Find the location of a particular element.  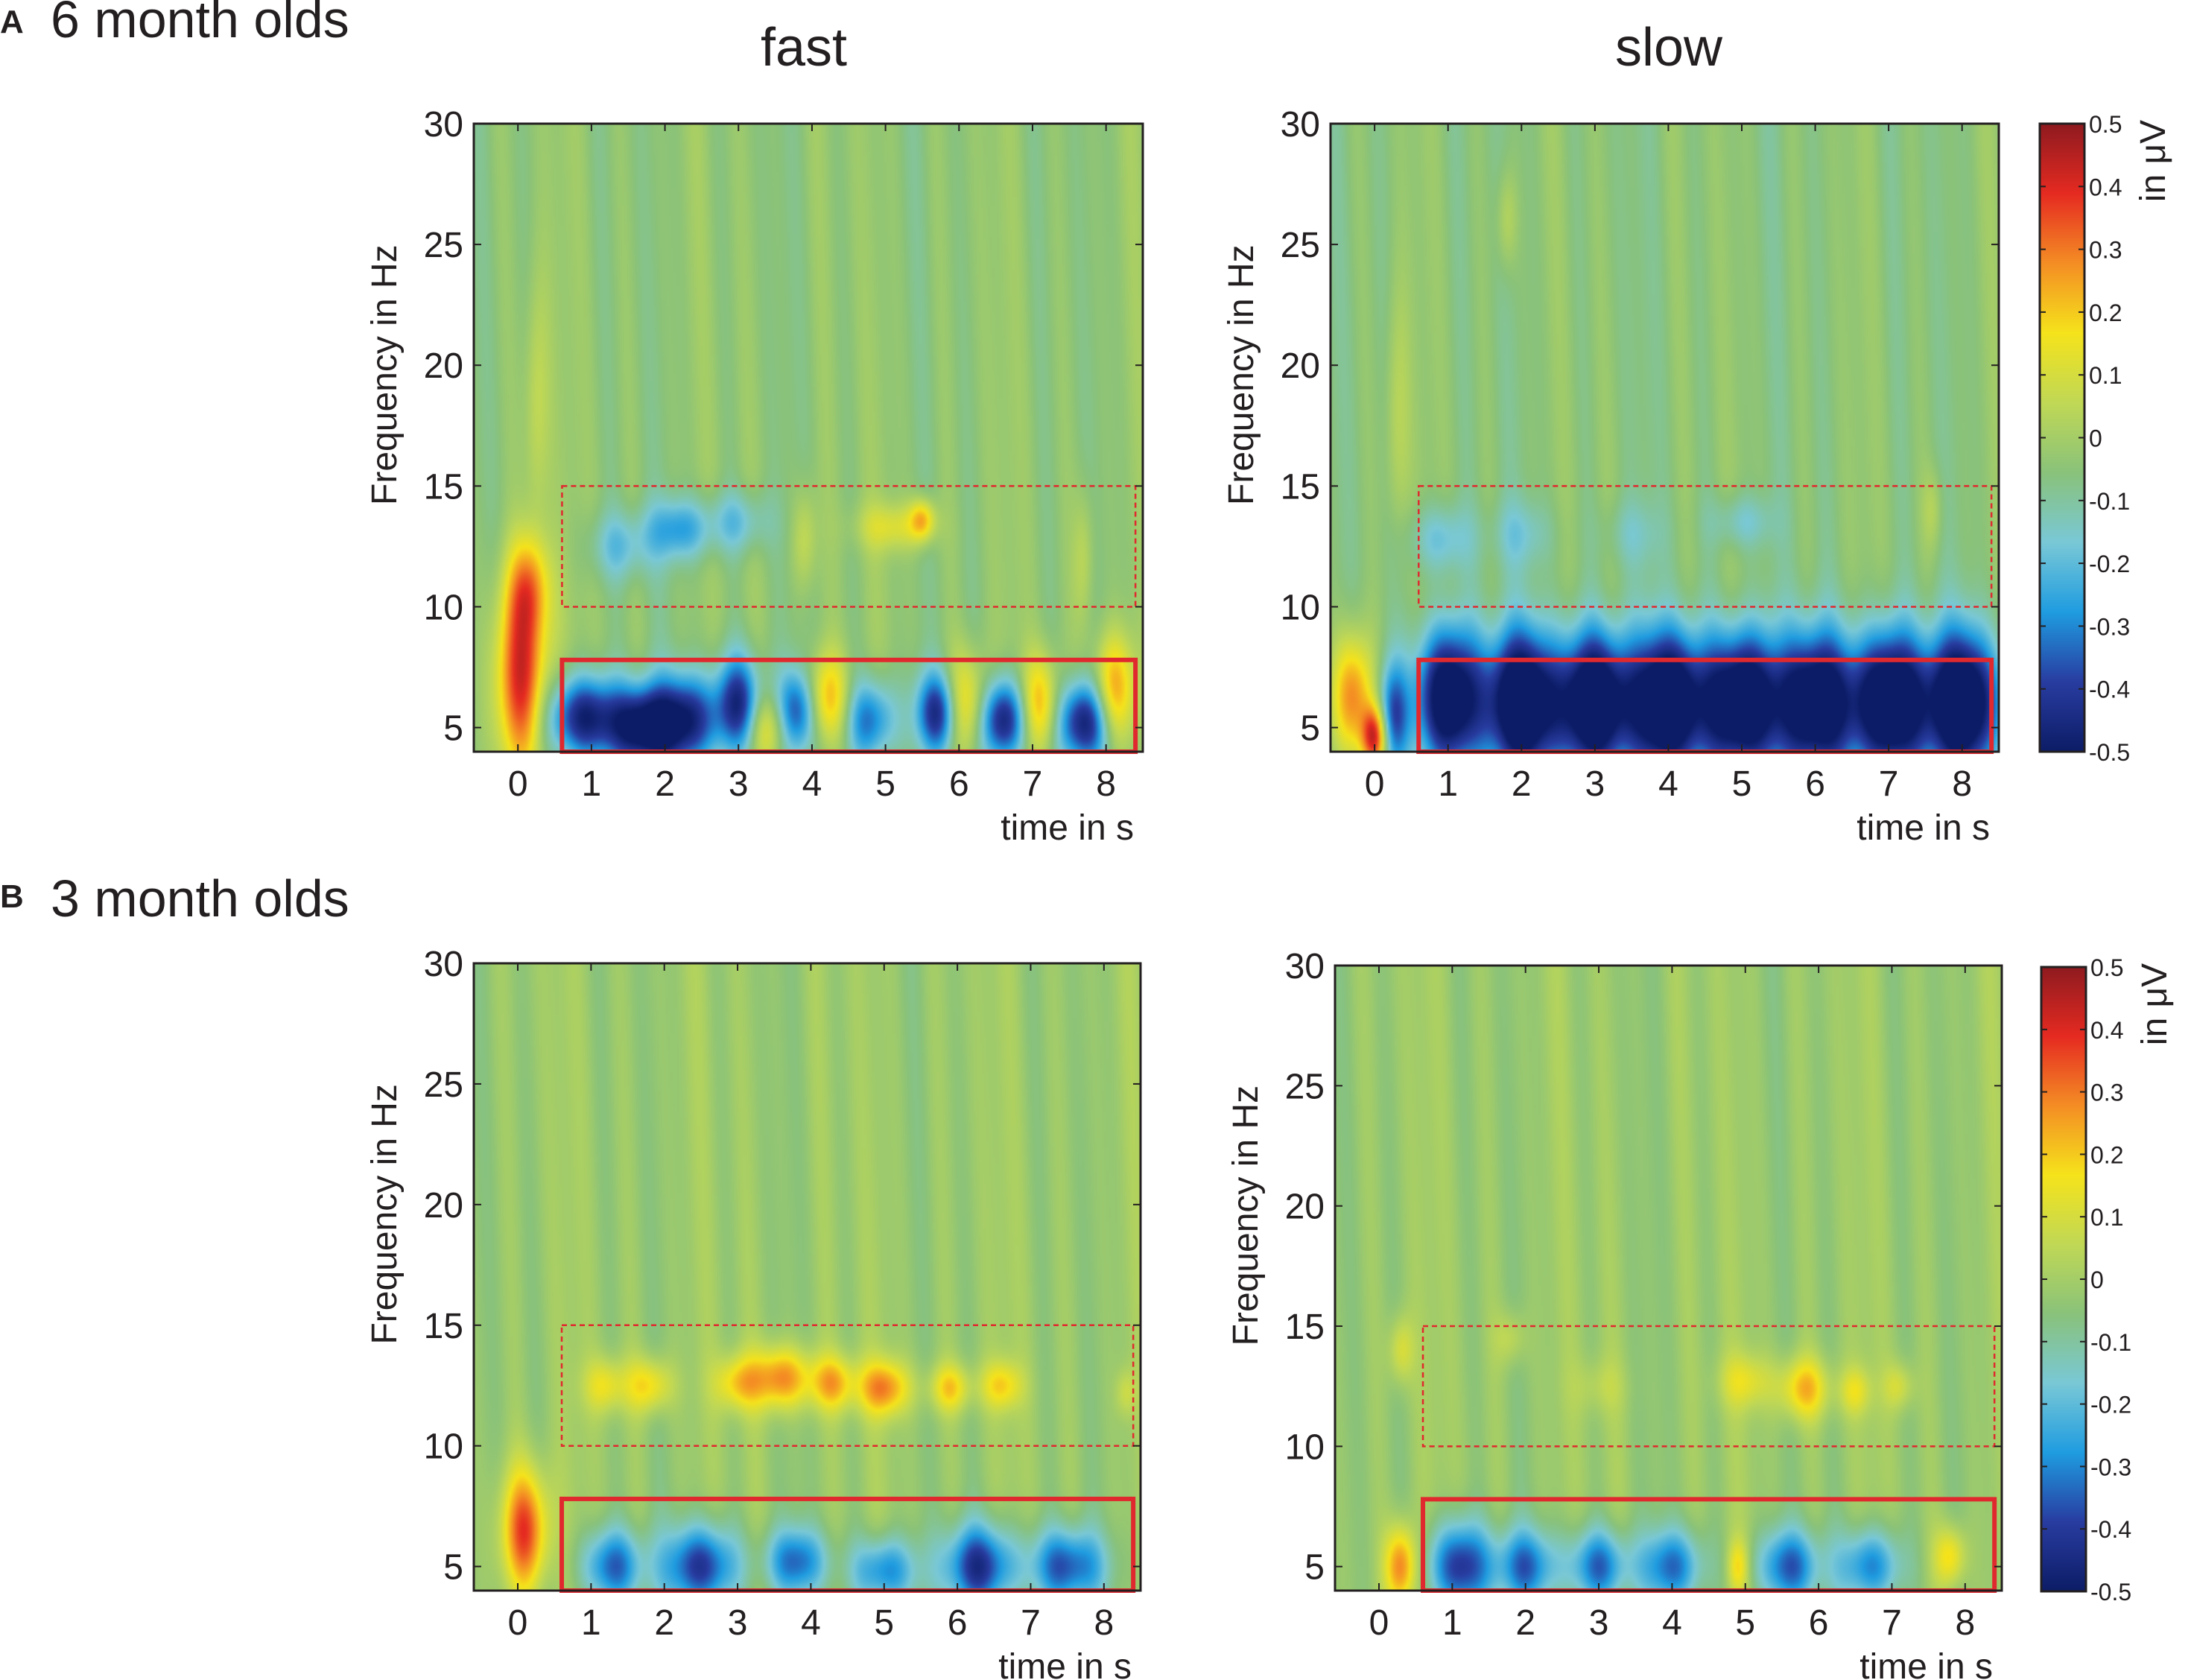

column-title-fast: fast is located at coordinates (804, 47).